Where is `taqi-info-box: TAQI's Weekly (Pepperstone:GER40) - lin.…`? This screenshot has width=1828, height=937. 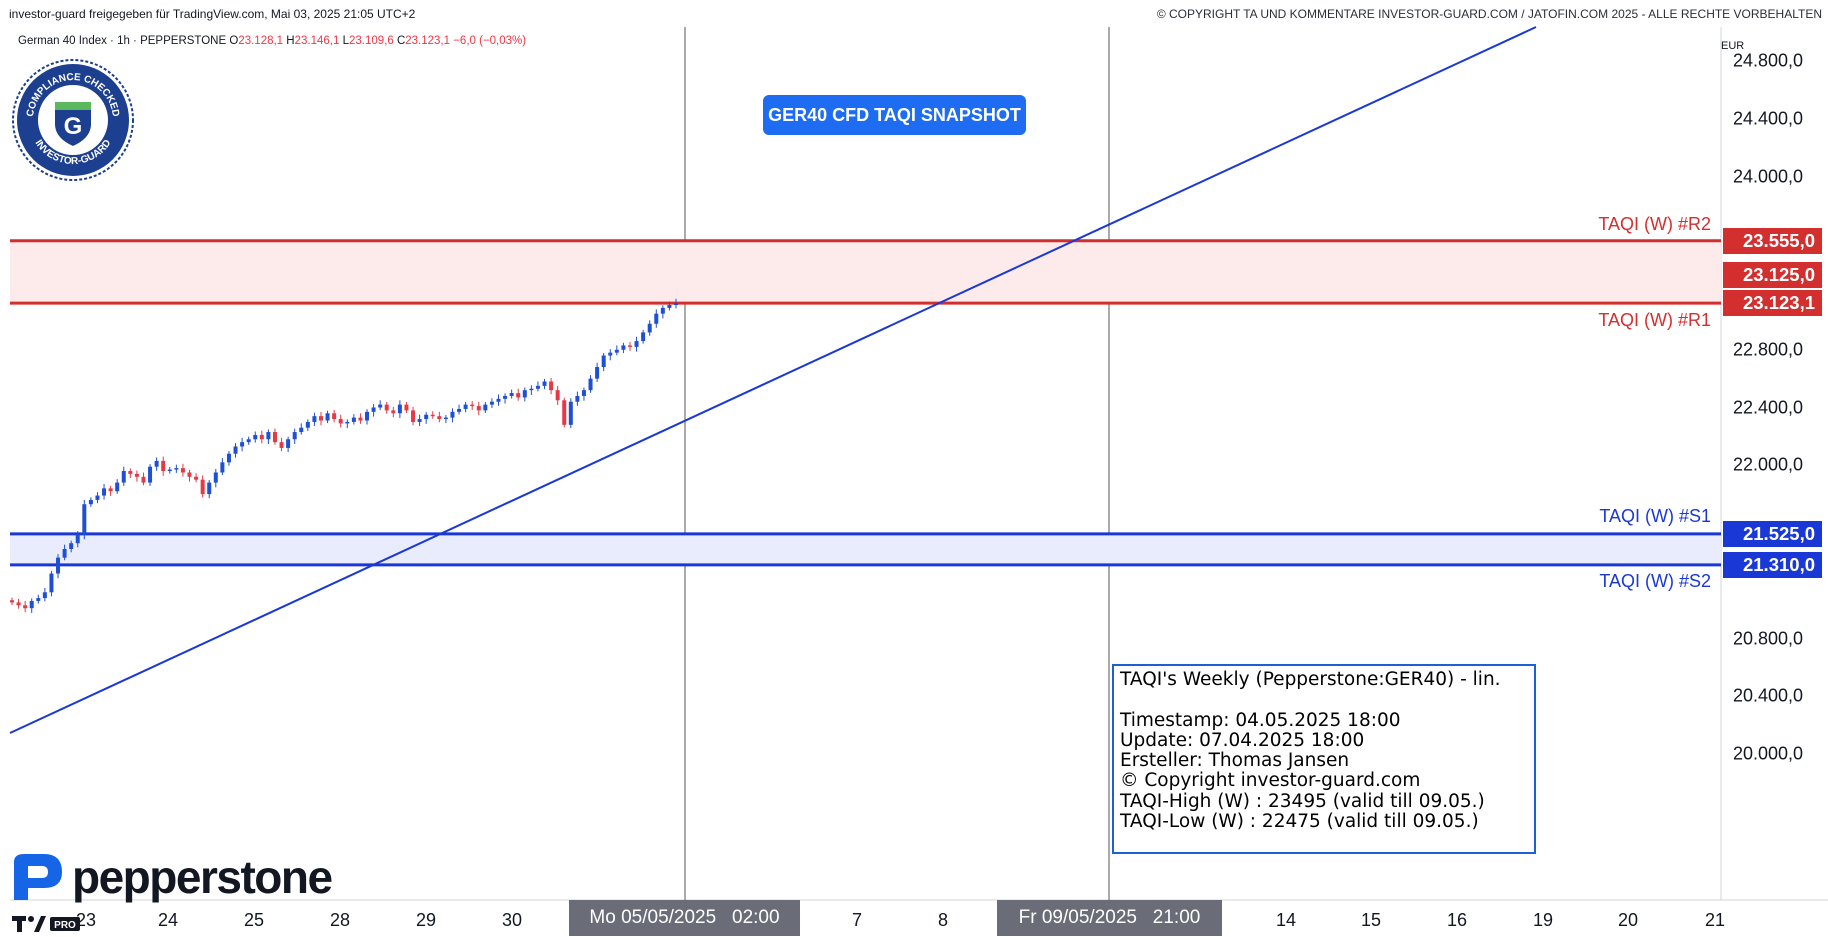 taqi-info-box: TAQI's Weekly (Pepperstone:GER40) - lin.… is located at coordinates (1324, 759).